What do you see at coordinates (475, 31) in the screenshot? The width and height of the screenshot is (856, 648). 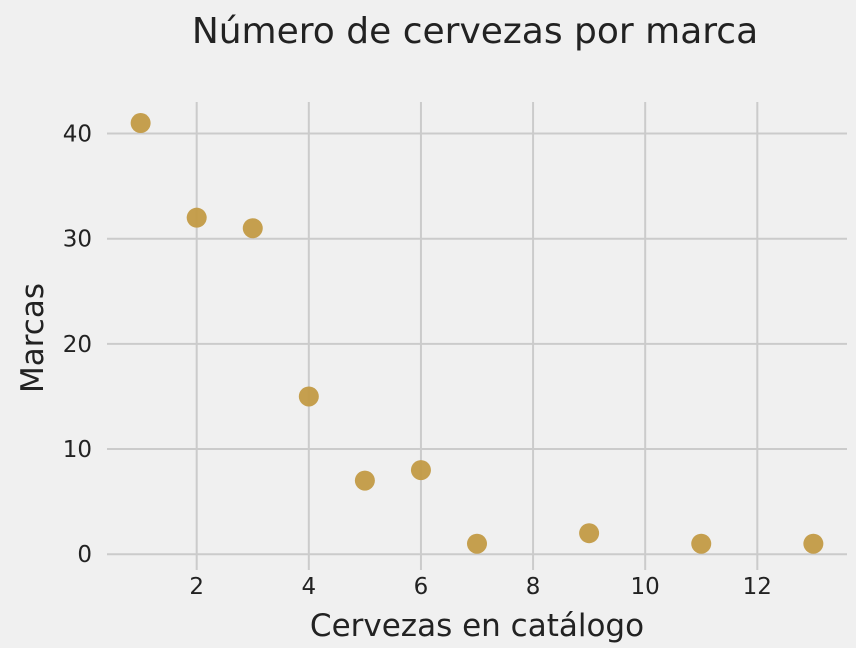 I see `chart-title: Número de cervezas por marca` at bounding box center [475, 31].